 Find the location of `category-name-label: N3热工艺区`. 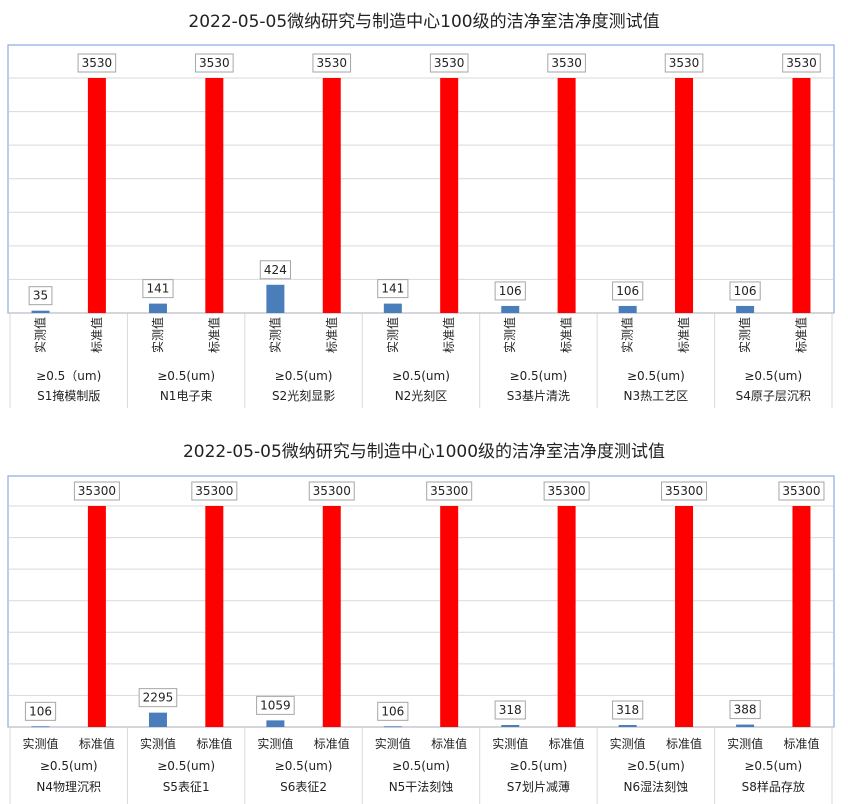

category-name-label: N3热工艺区 is located at coordinates (656, 396).